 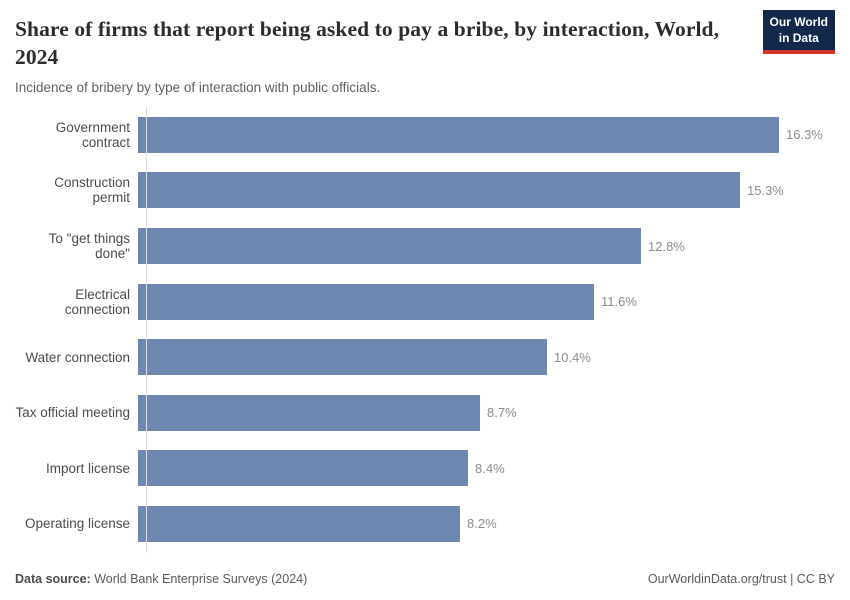 What do you see at coordinates (815, 579) in the screenshot?
I see `license-link: CC BY` at bounding box center [815, 579].